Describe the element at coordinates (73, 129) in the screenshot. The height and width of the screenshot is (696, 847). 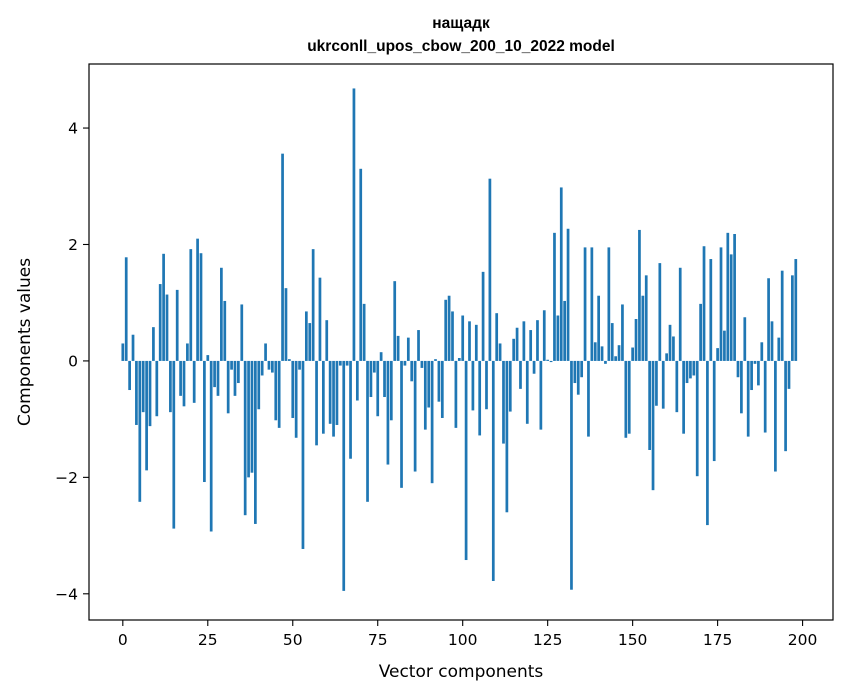
I see `y-tick-label: 4` at that location.